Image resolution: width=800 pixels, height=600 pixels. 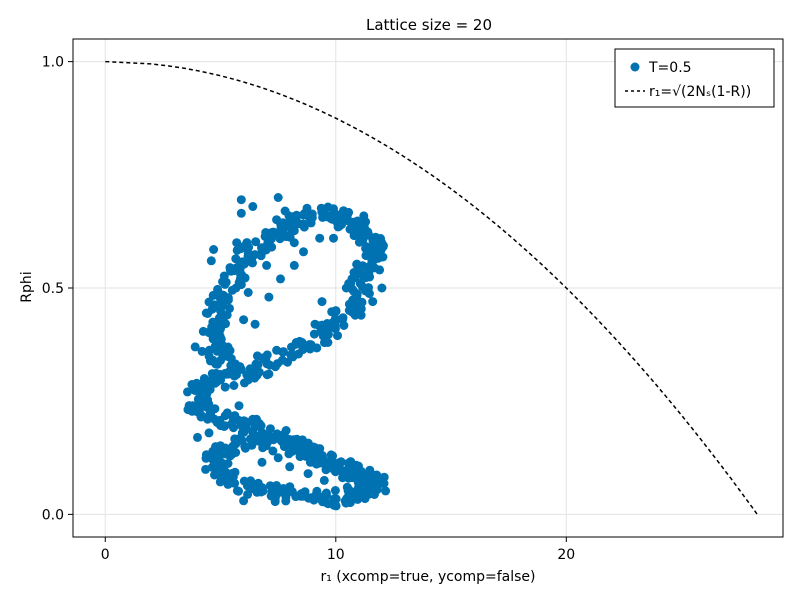 What do you see at coordinates (336, 555) in the screenshot?
I see `x-tick-label: 10` at bounding box center [336, 555].